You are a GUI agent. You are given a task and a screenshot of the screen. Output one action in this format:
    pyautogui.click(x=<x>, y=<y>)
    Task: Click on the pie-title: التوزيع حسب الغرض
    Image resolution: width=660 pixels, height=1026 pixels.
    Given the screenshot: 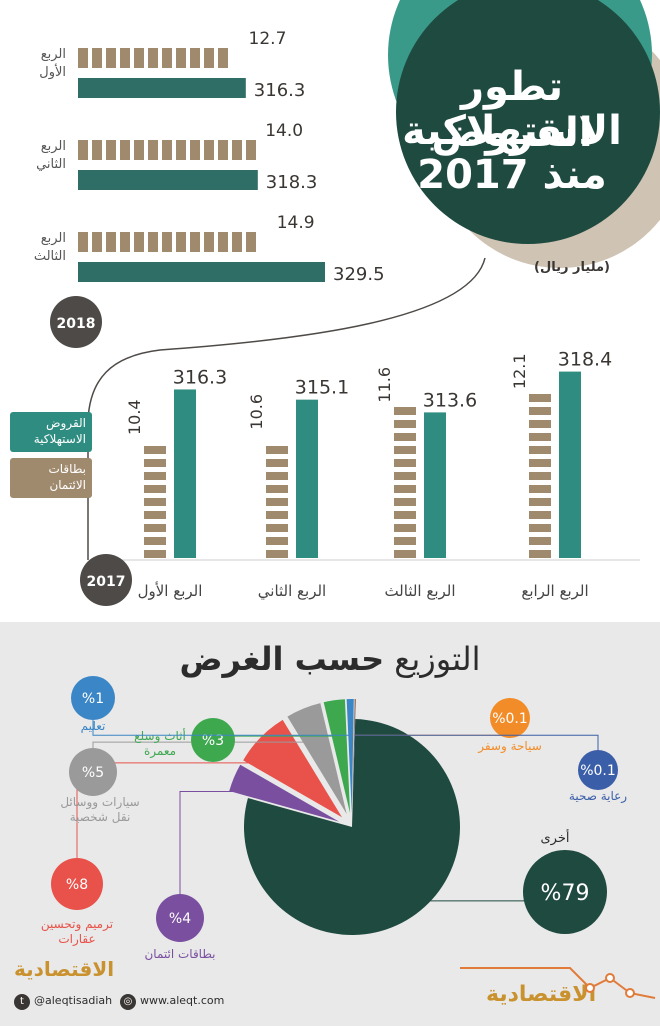 What is the action you would take?
    pyautogui.click(x=330, y=659)
    